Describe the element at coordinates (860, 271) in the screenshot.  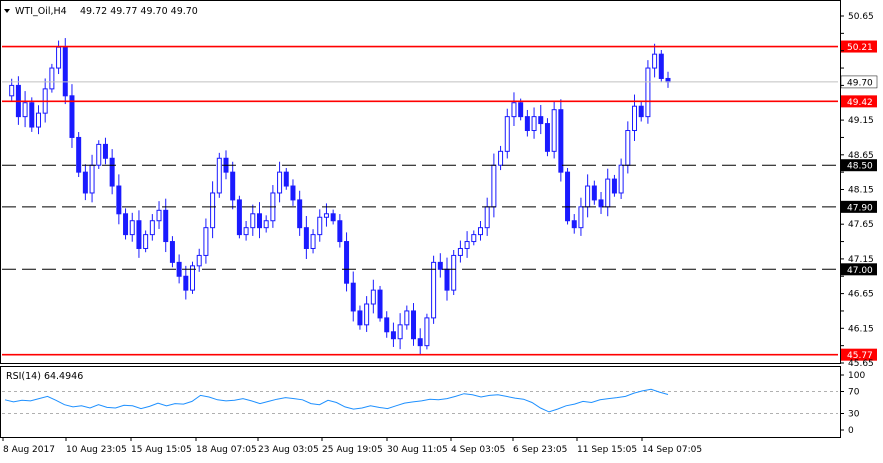
I see `level-price-value: 47.00` at that location.